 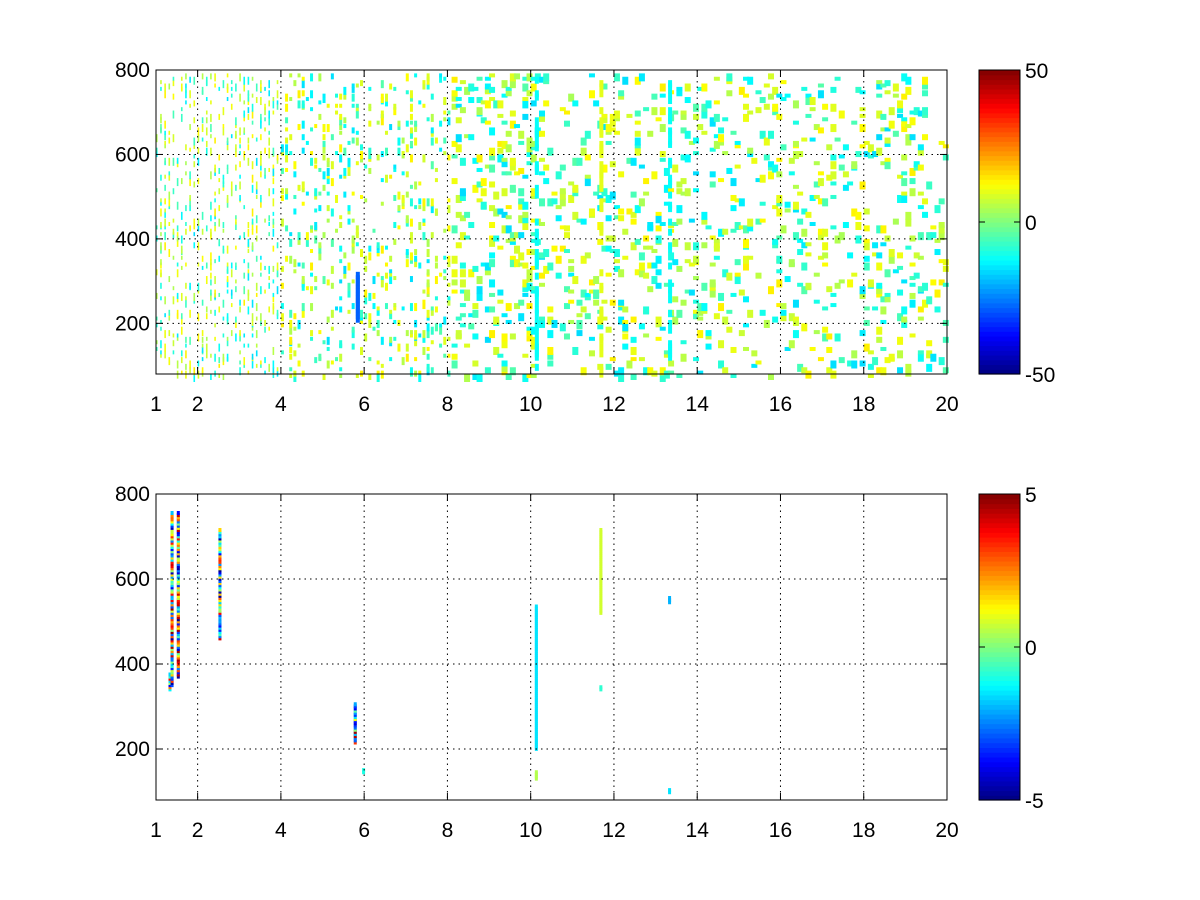 What do you see at coordinates (448, 830) in the screenshot?
I see `x-tick-label: 8` at bounding box center [448, 830].